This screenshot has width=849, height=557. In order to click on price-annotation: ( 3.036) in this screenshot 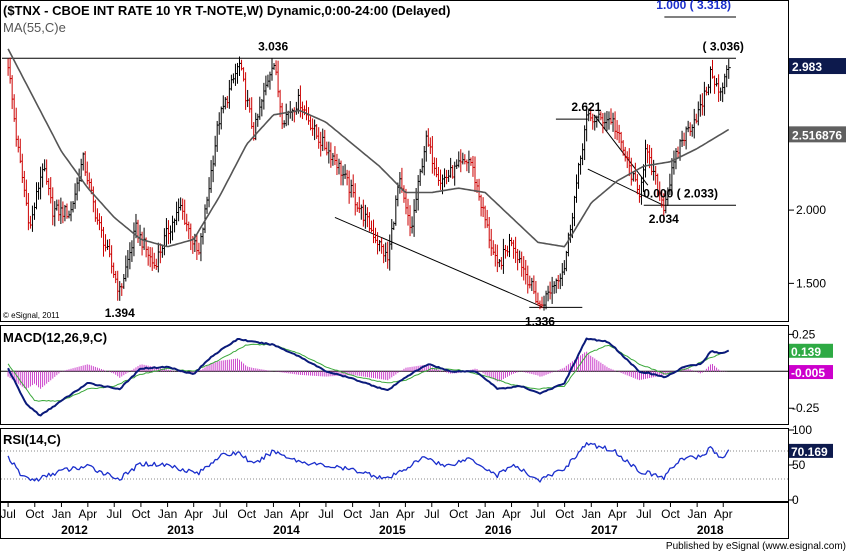, I will do `click(723, 46)`.